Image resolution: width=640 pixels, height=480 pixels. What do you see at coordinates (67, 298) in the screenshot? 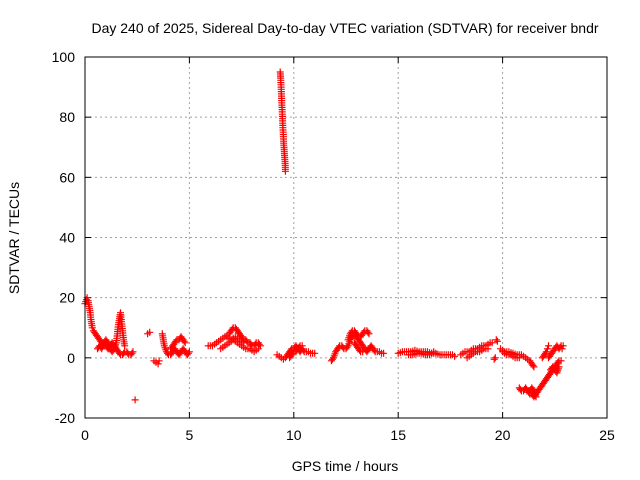
I see `y-tick-label: 20` at bounding box center [67, 298].